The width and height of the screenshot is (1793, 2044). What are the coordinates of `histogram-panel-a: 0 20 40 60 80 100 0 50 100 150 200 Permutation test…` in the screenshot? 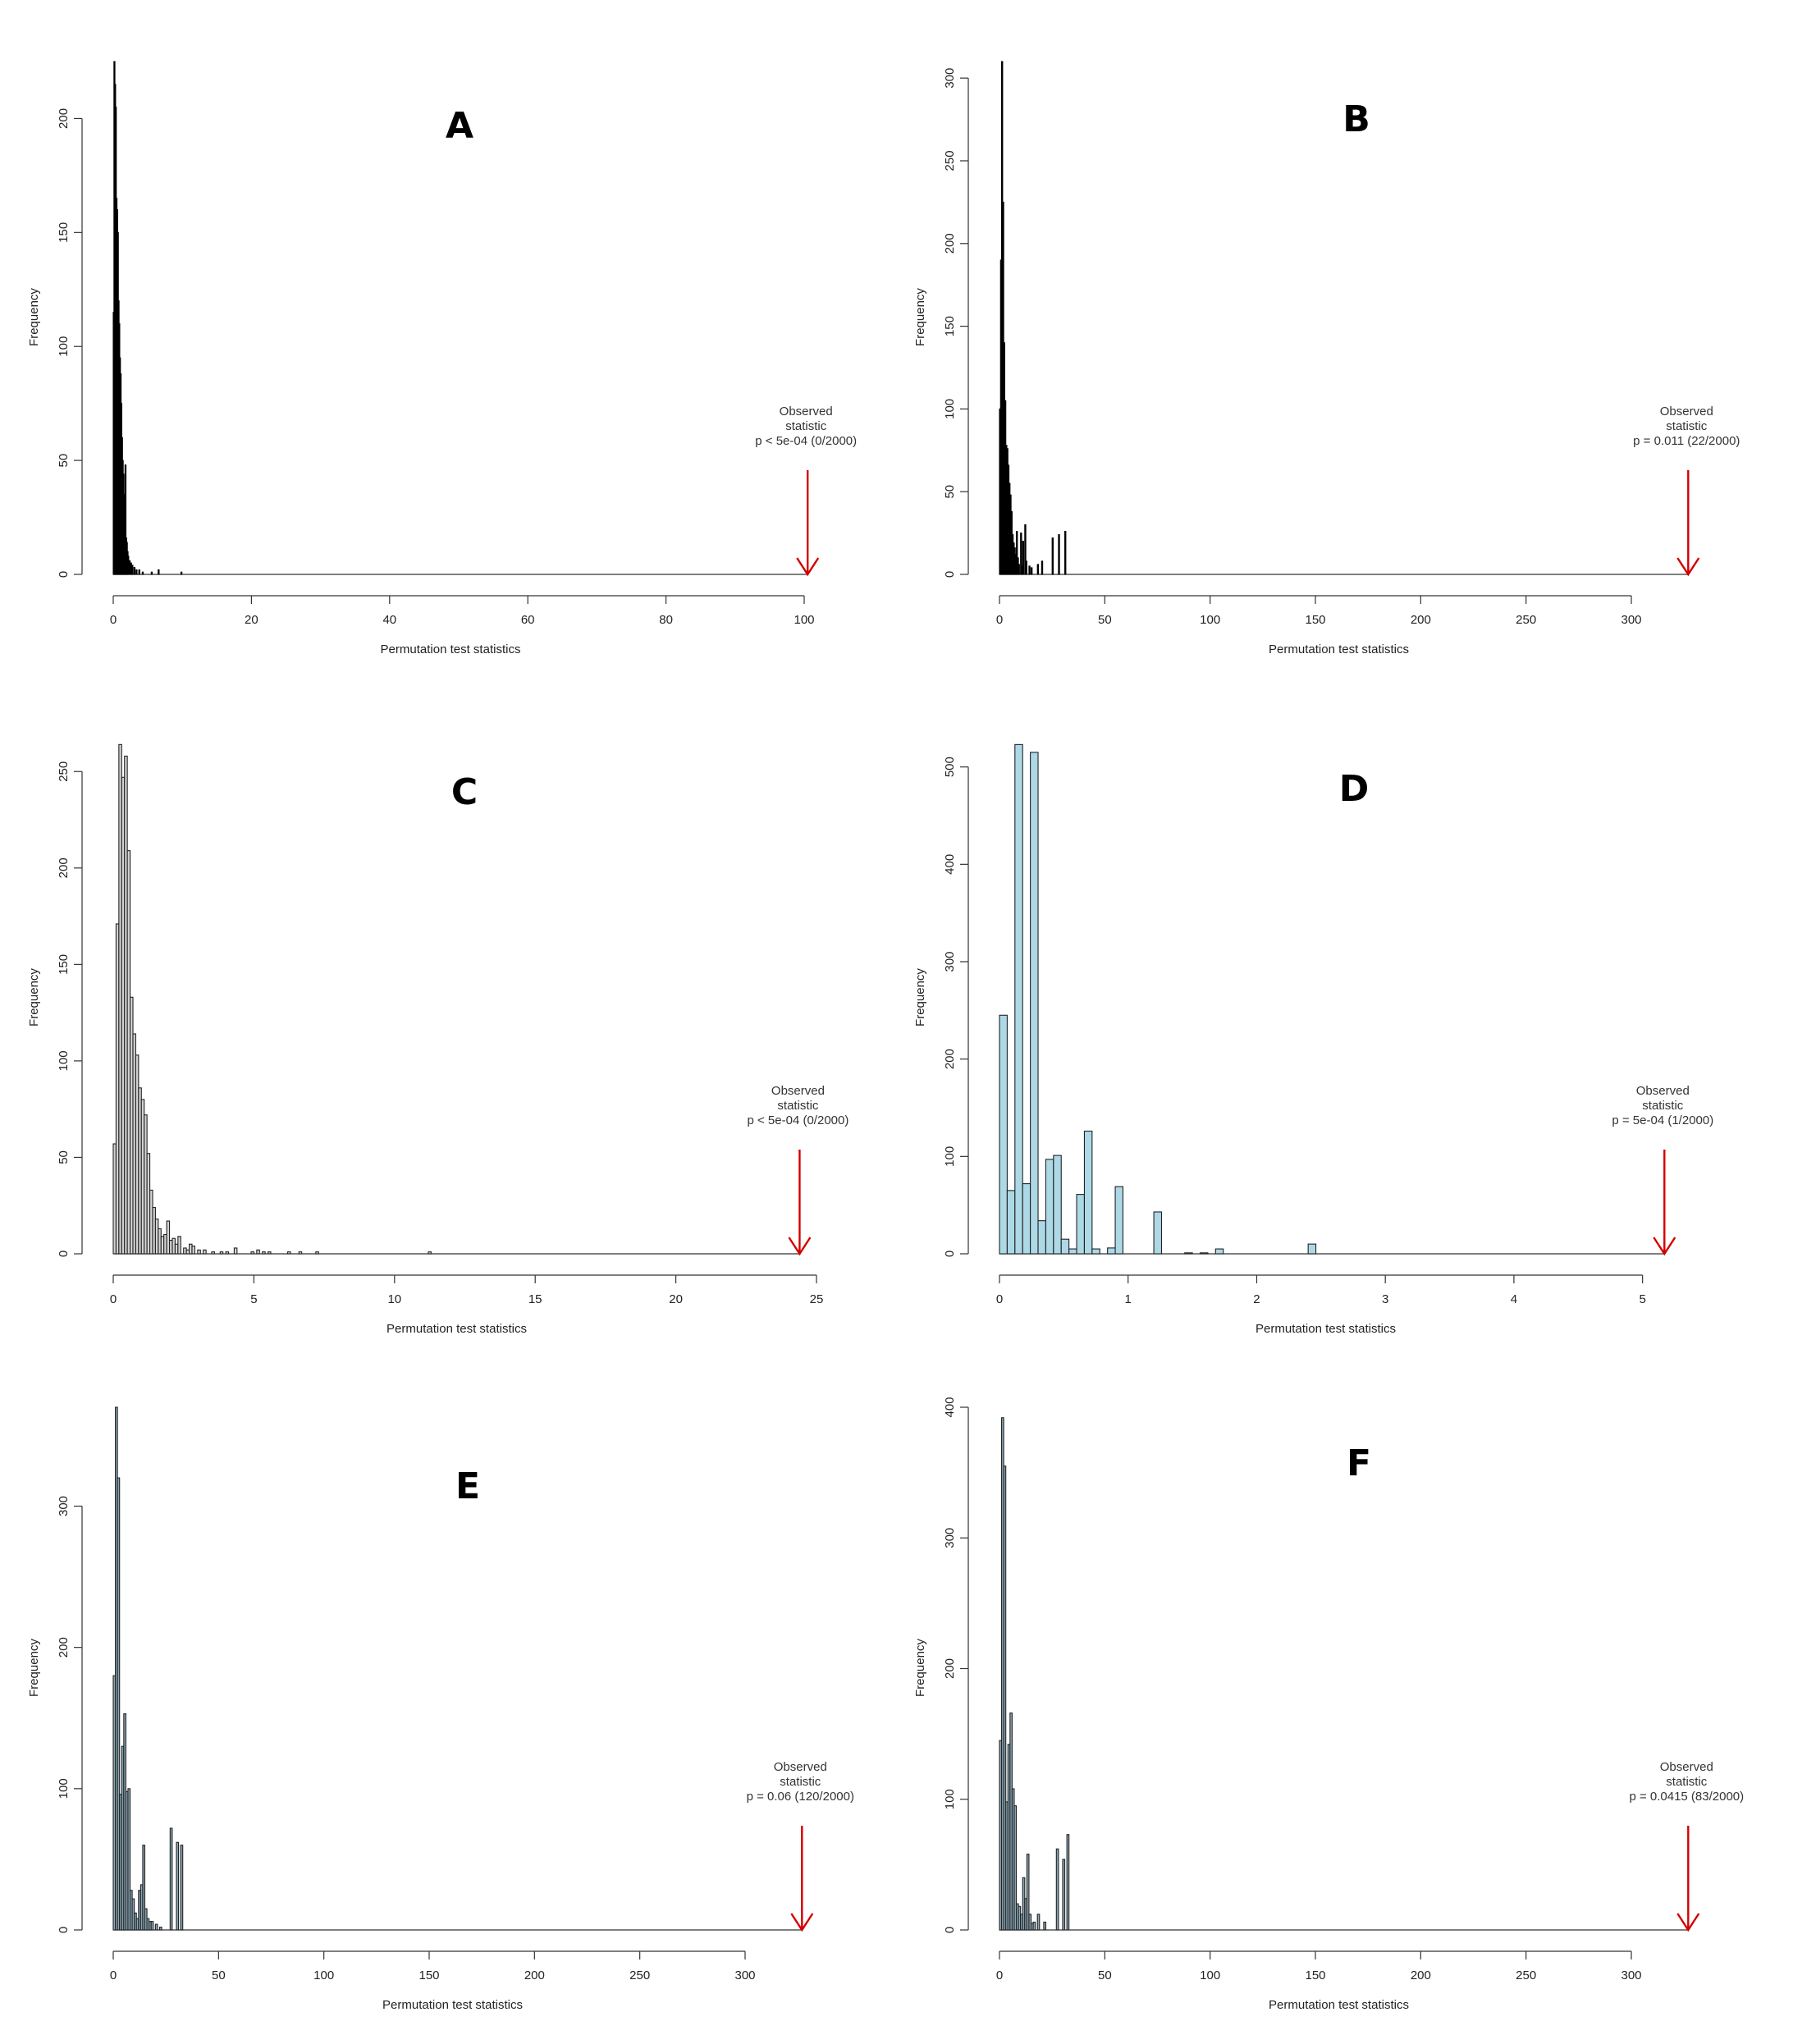 It's located at (442, 358).